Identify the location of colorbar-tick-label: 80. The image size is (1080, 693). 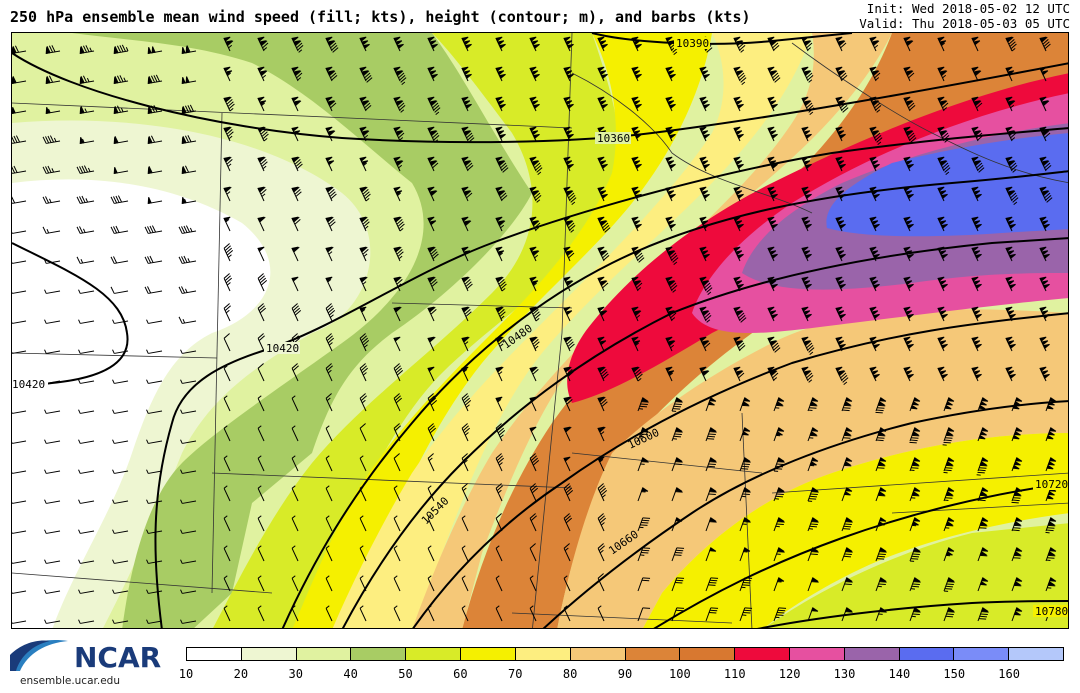
(570, 674).